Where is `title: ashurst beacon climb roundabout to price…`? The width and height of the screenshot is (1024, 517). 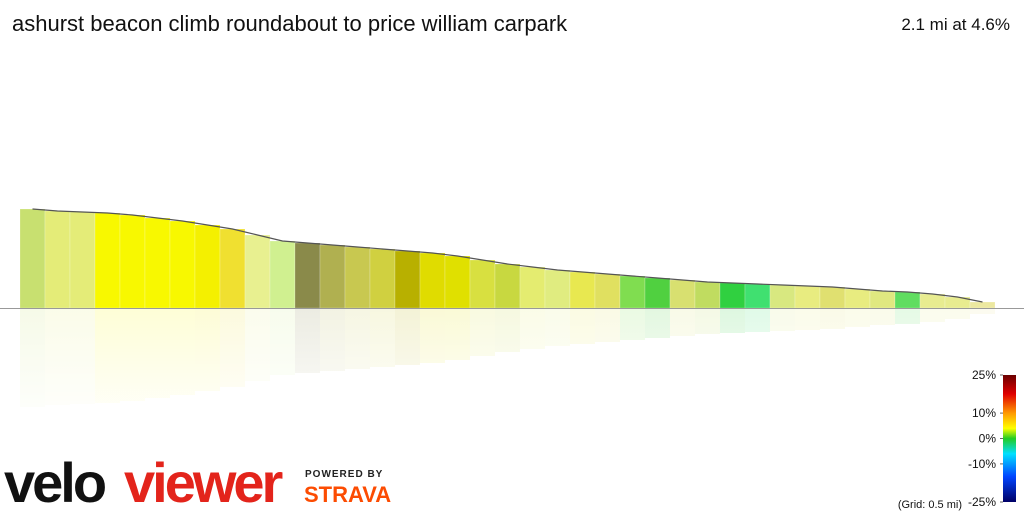
title: ashurst beacon climb roundabout to price… is located at coordinates (290, 23).